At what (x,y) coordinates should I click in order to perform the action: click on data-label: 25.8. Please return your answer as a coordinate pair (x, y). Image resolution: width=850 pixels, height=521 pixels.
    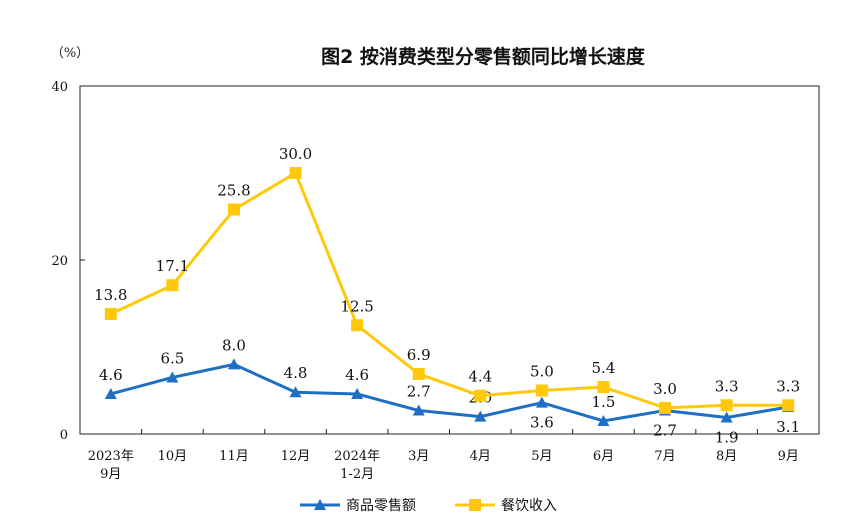
    Looking at the image, I should click on (233, 191).